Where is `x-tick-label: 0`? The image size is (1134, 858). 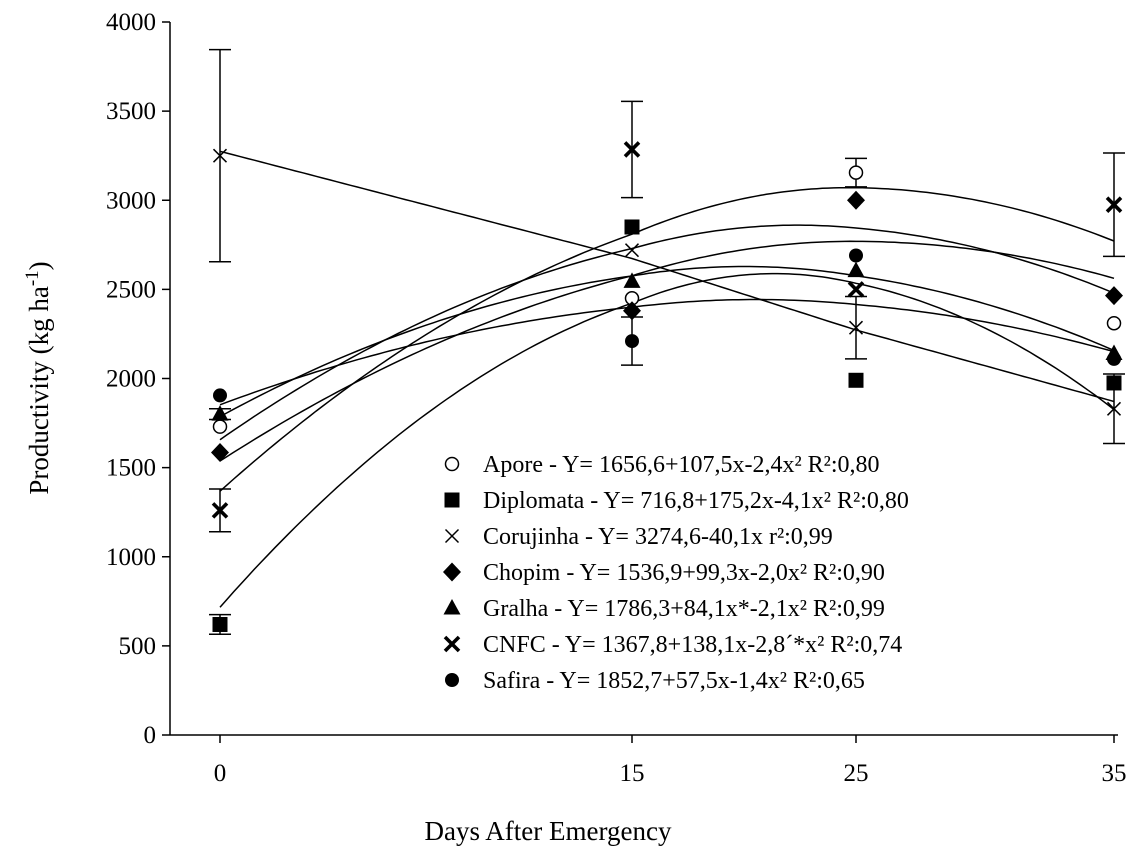
x-tick-label: 0 is located at coordinates (220, 773).